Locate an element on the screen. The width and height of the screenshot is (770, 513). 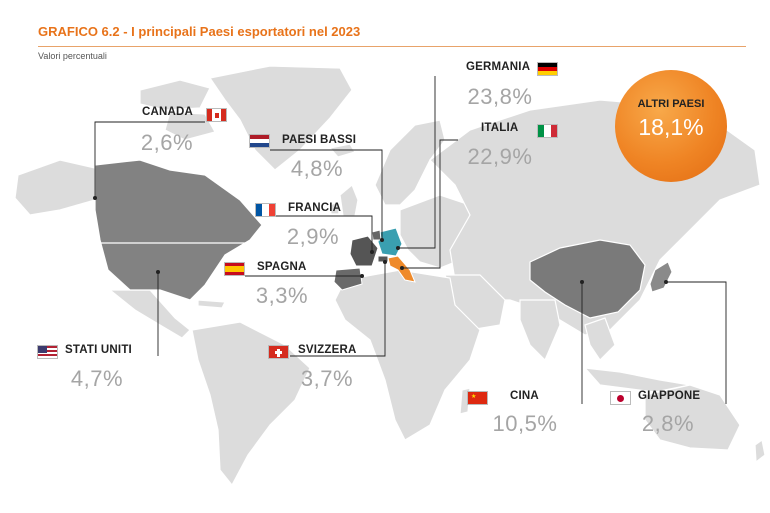
italy-flag-icon is located at coordinates (547, 131).